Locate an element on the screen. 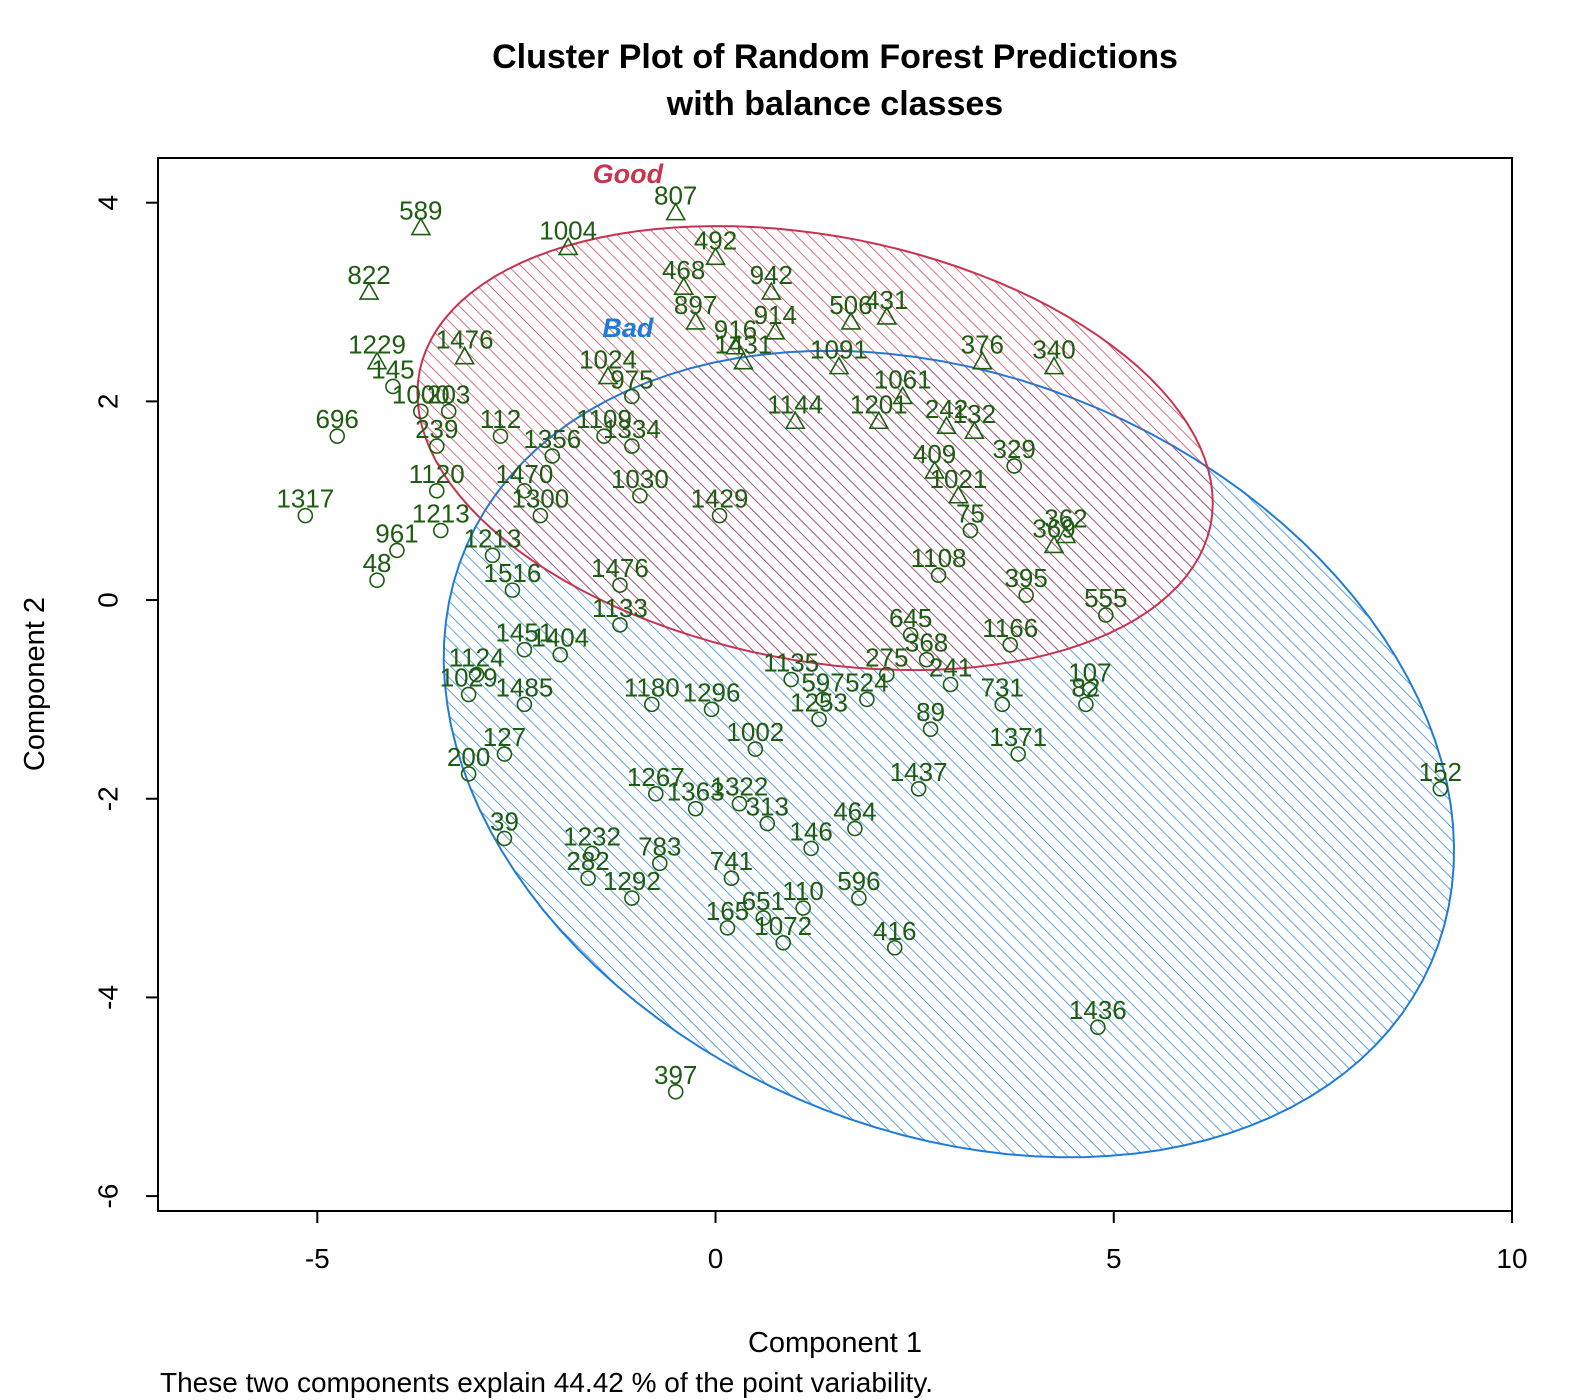  point-label: 1120 is located at coordinates (437, 474).